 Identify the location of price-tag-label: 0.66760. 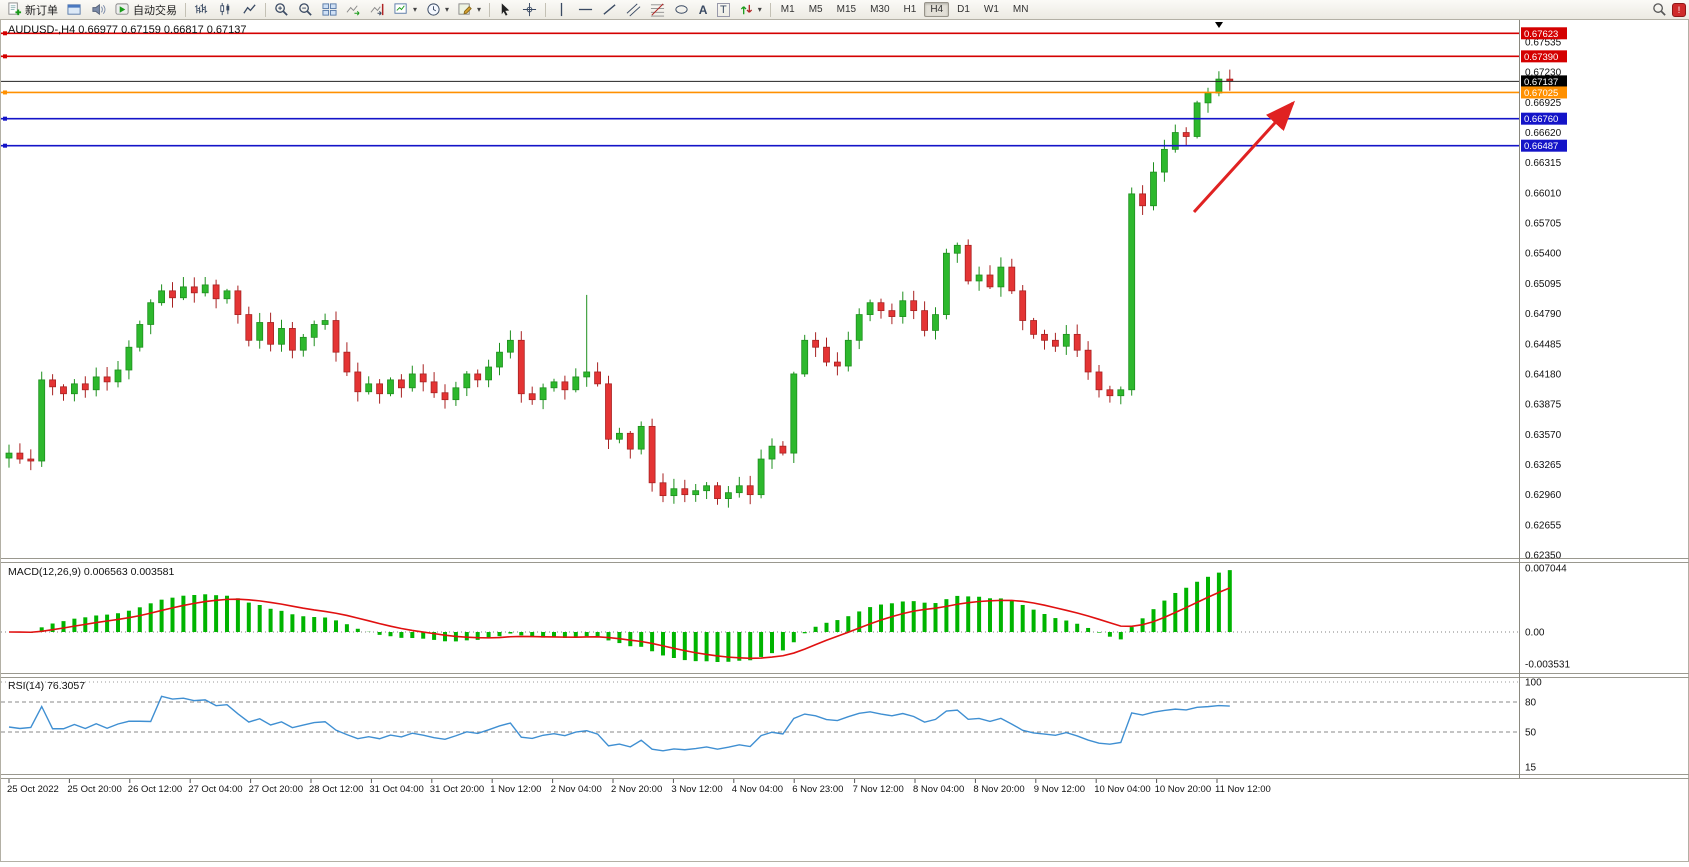
(1541, 119).